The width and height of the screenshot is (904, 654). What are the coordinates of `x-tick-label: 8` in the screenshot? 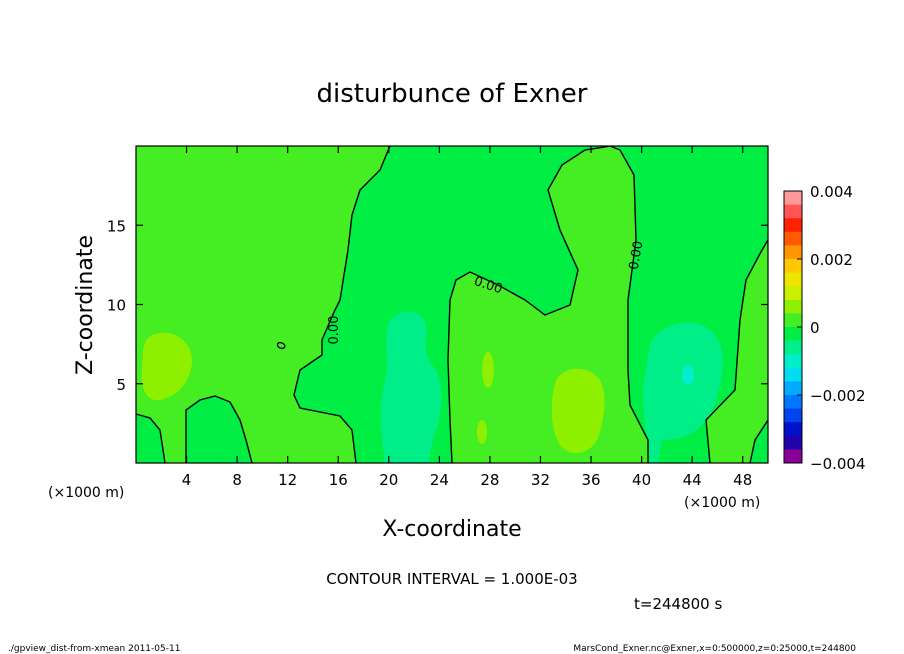 It's located at (237, 480).